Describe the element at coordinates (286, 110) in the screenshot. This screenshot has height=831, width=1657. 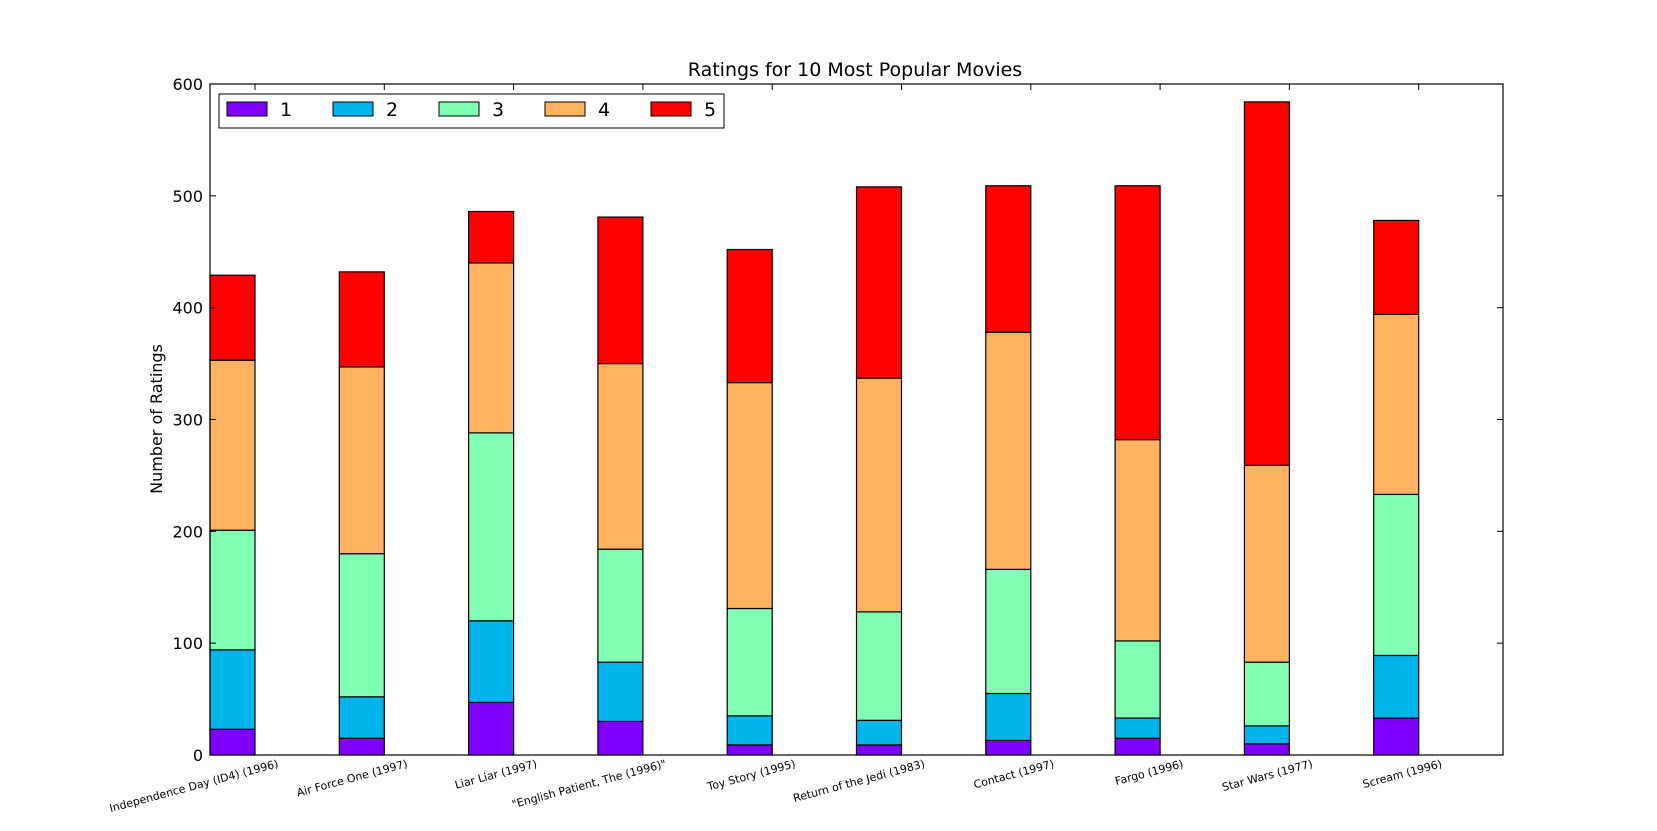
I see `legend-label: 1` at that location.